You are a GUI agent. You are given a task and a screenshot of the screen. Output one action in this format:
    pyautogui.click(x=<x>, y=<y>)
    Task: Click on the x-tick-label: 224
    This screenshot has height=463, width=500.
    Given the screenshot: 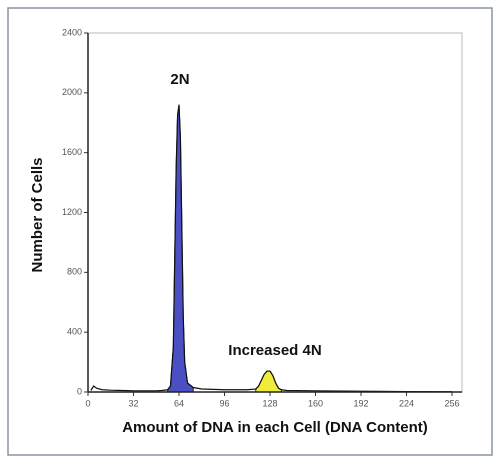 What is the action you would take?
    pyautogui.click(x=406, y=403)
    